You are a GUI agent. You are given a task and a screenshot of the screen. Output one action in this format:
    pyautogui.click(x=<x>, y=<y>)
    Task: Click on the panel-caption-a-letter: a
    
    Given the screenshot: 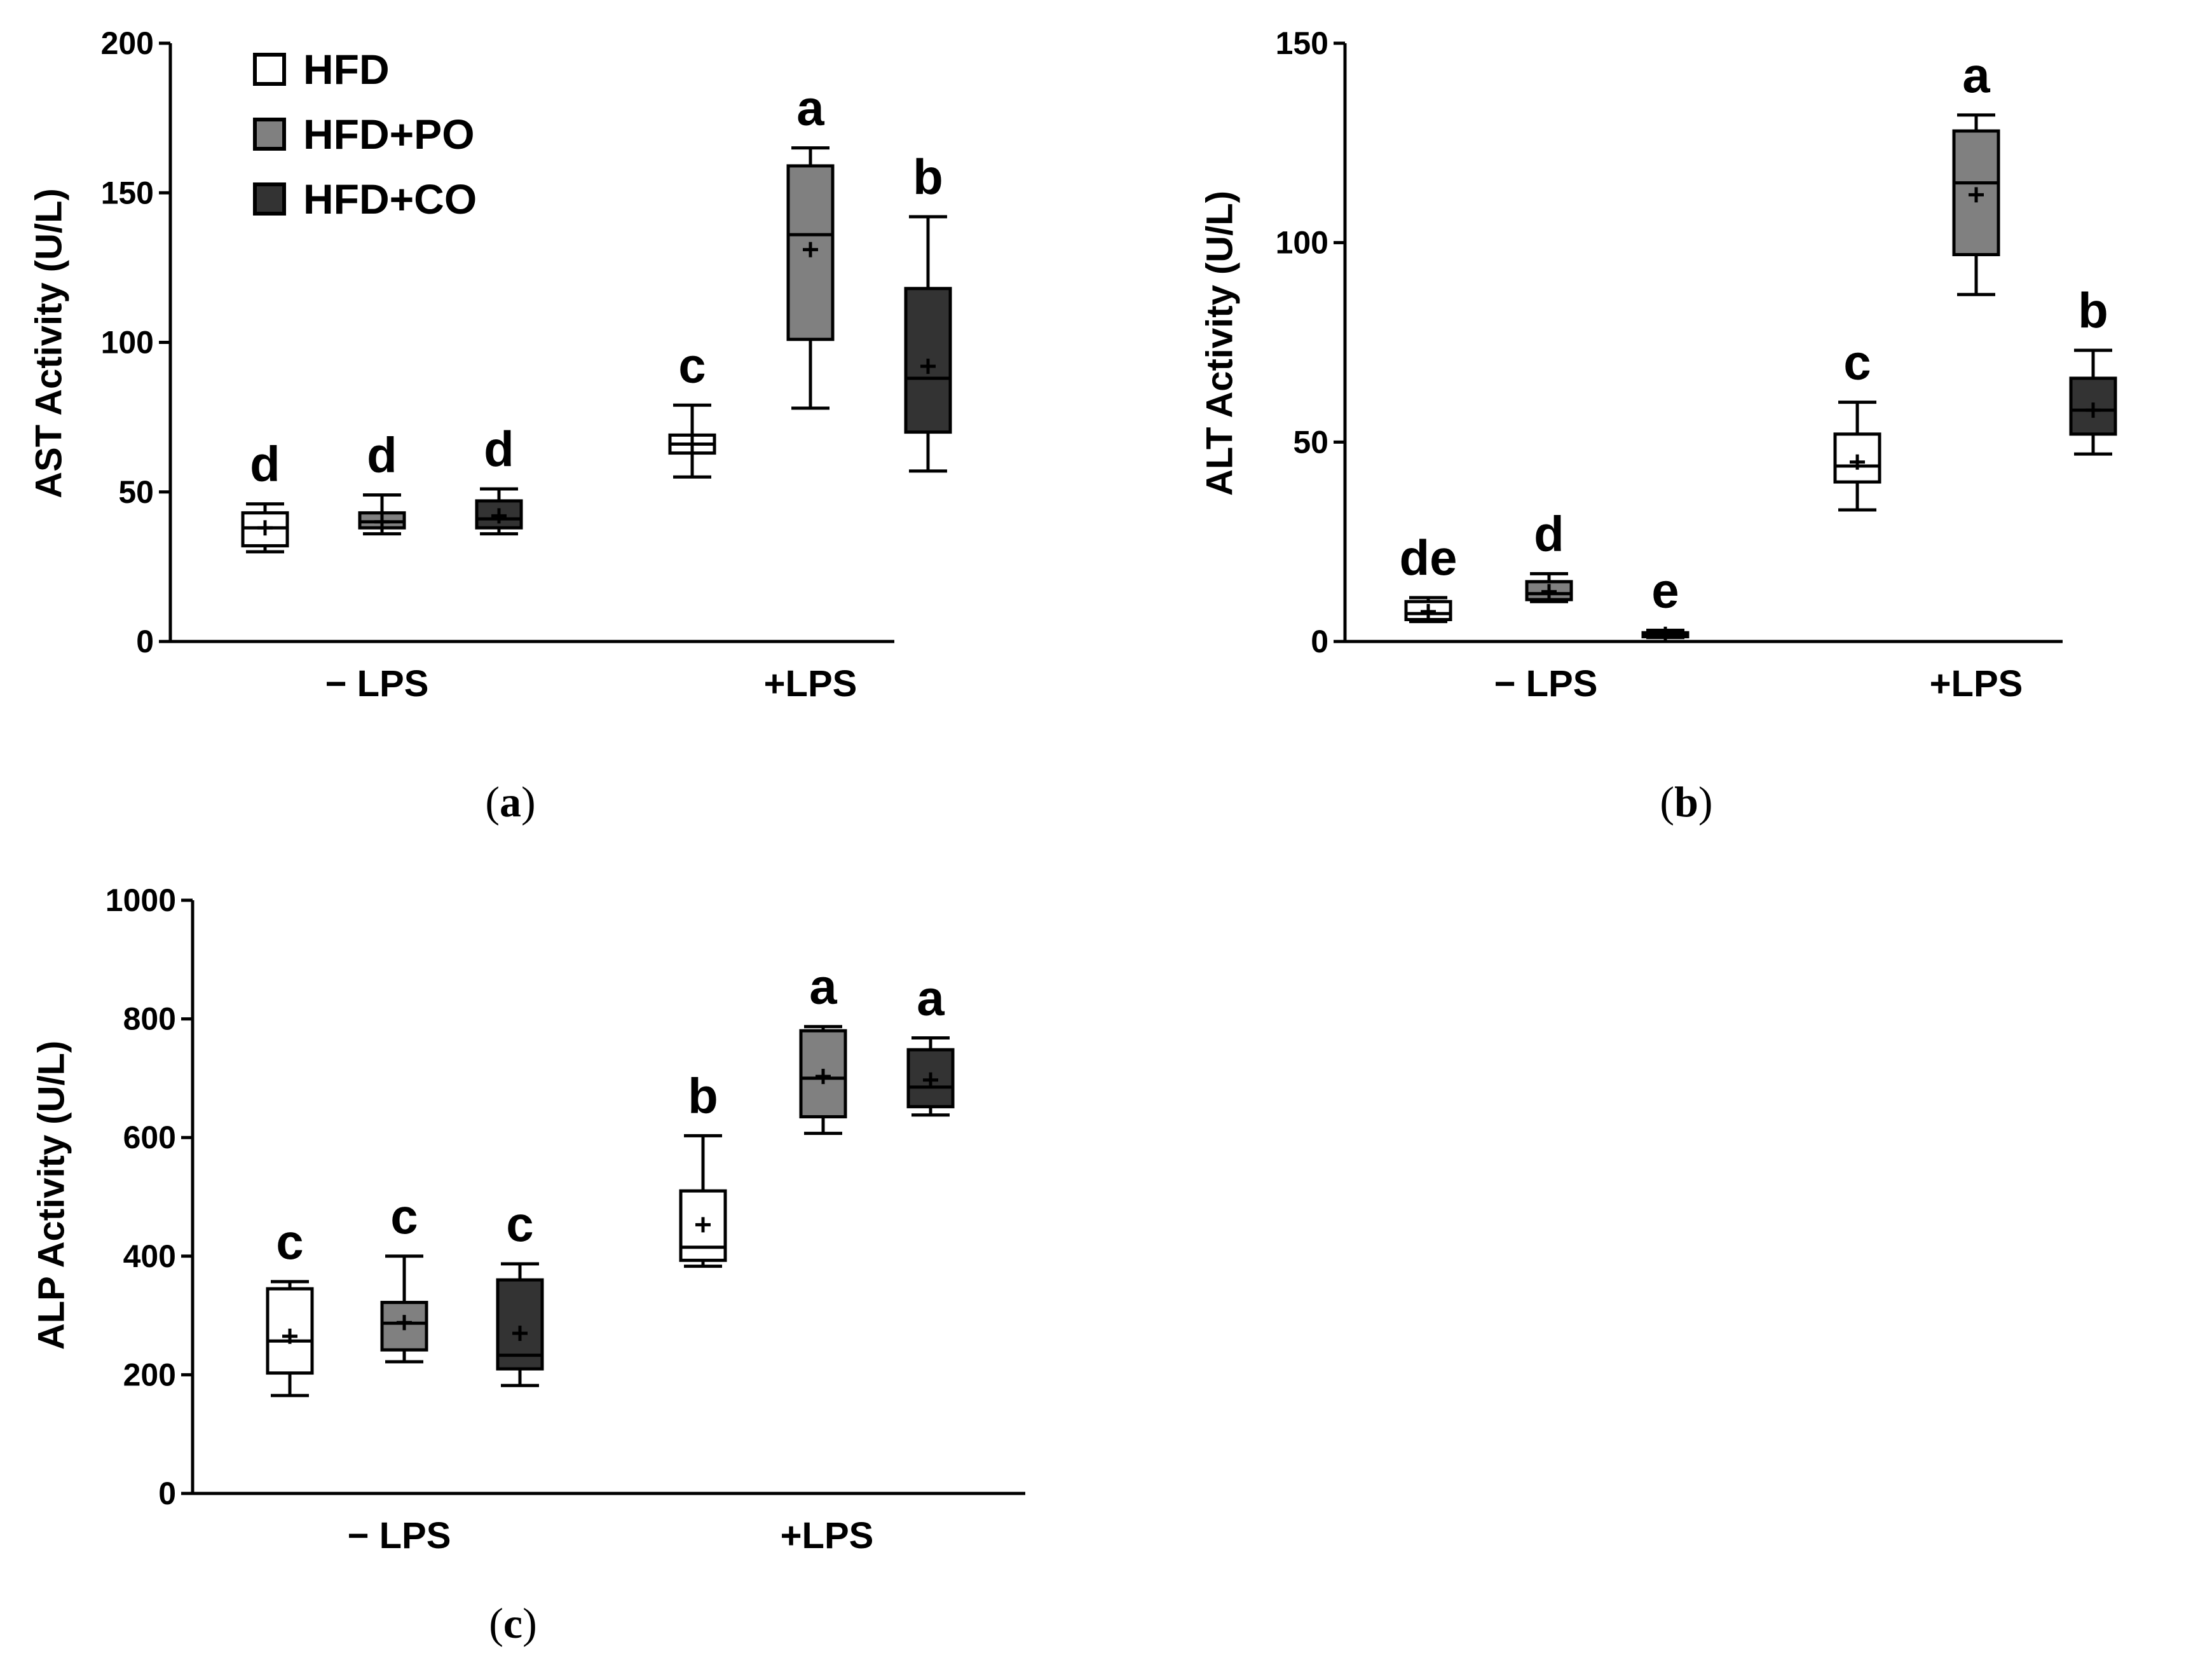 What is the action you would take?
    pyautogui.click(x=510, y=802)
    